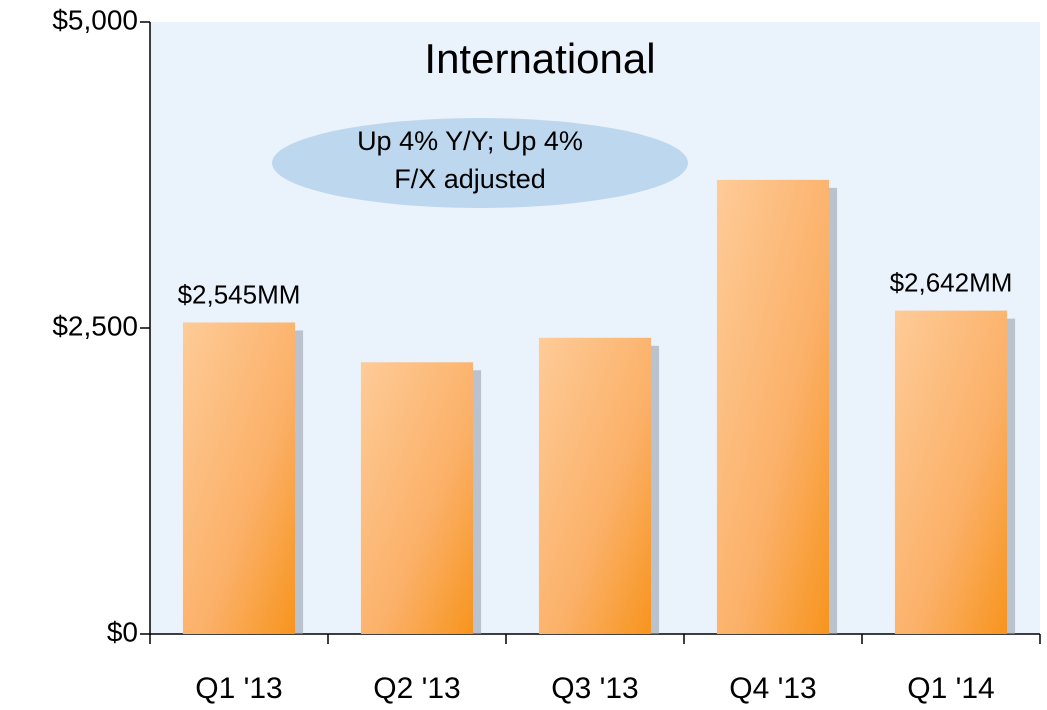  What do you see at coordinates (951, 282) in the screenshot?
I see `value-label: $2,642MM` at bounding box center [951, 282].